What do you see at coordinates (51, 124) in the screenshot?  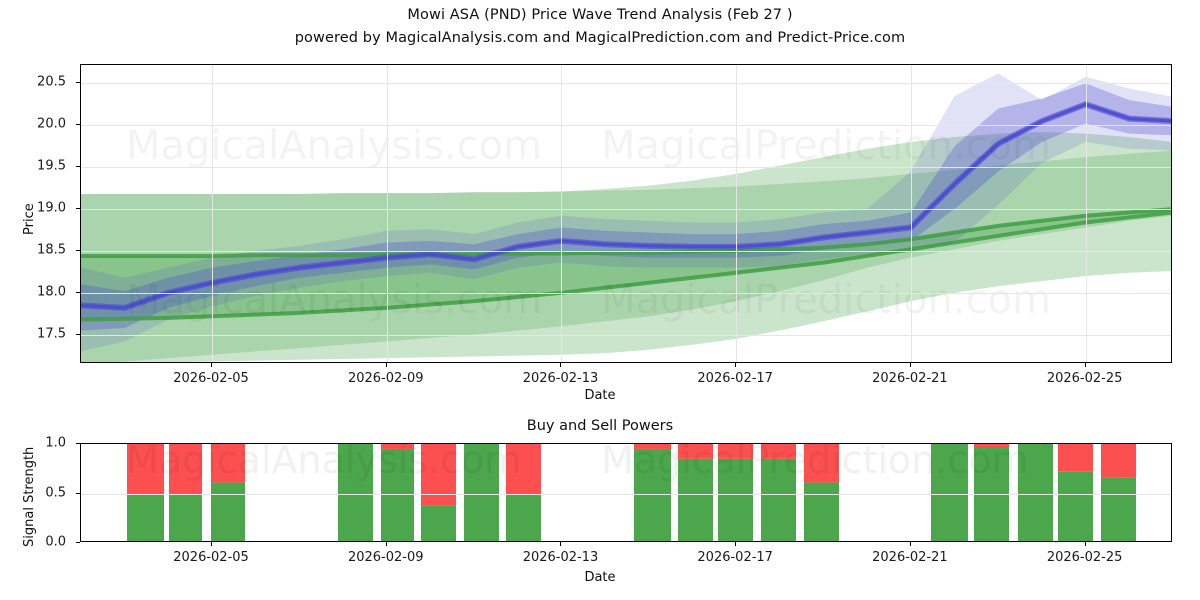 I see `y-tick-label: 20.0` at bounding box center [51, 124].